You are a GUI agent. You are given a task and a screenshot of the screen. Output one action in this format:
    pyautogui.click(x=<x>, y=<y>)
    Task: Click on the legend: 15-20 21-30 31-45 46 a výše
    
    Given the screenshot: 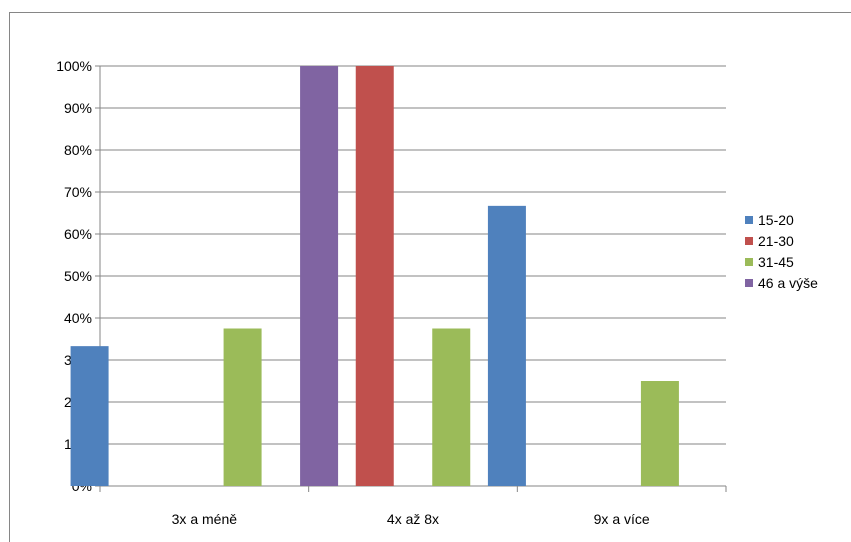 What is the action you would take?
    pyautogui.click(x=781, y=251)
    